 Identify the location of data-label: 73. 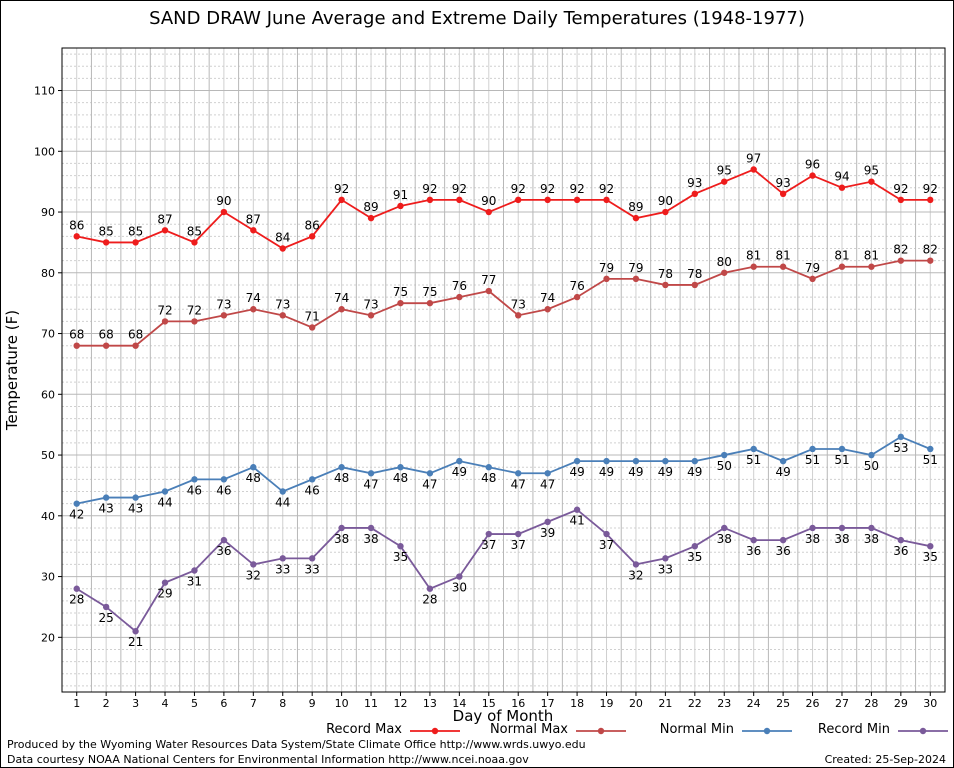
(282, 304).